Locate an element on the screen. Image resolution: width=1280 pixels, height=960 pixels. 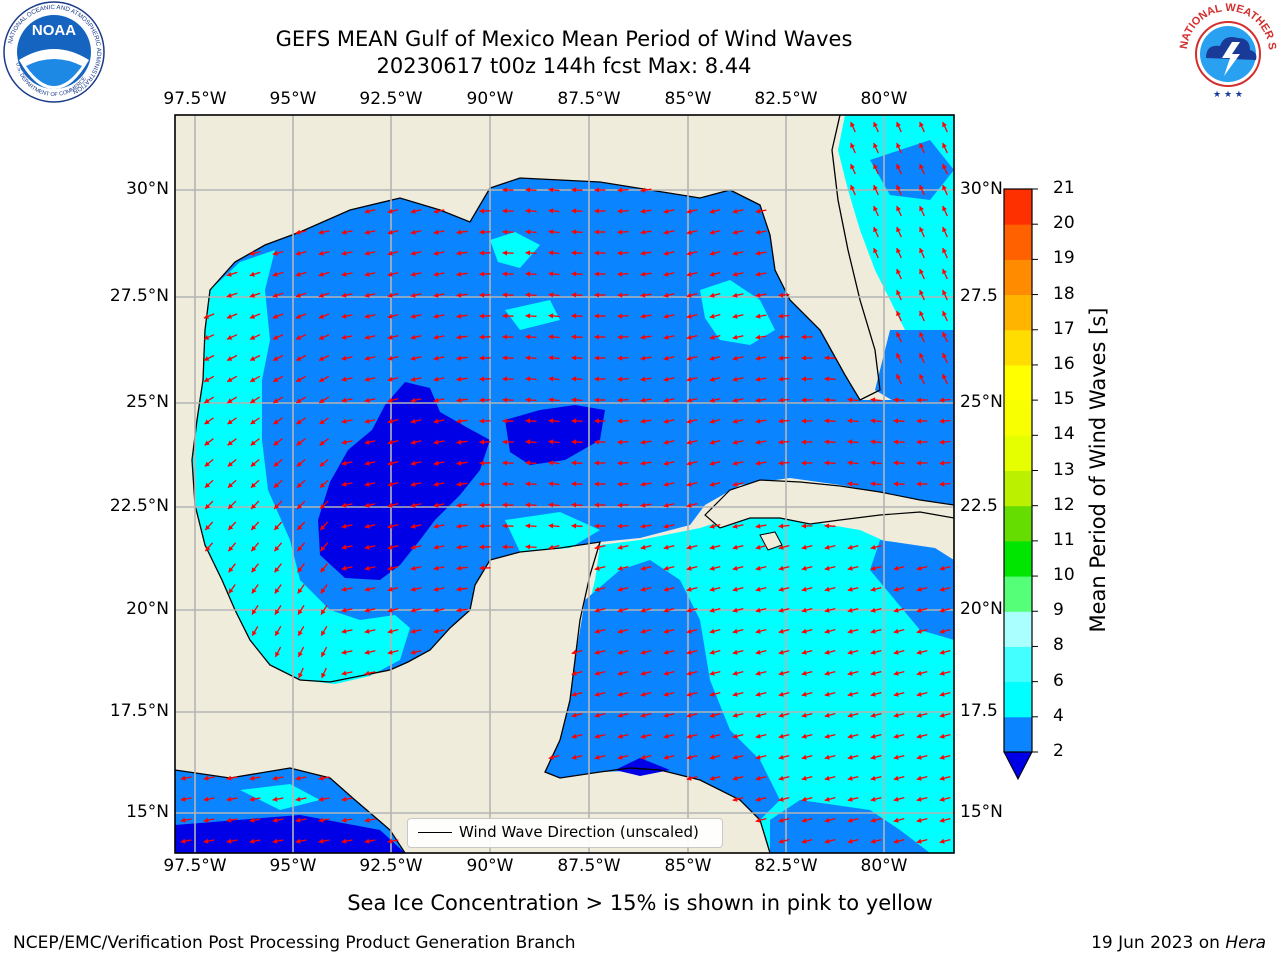
lon-label-top: 90°W is located at coordinates (490, 99).